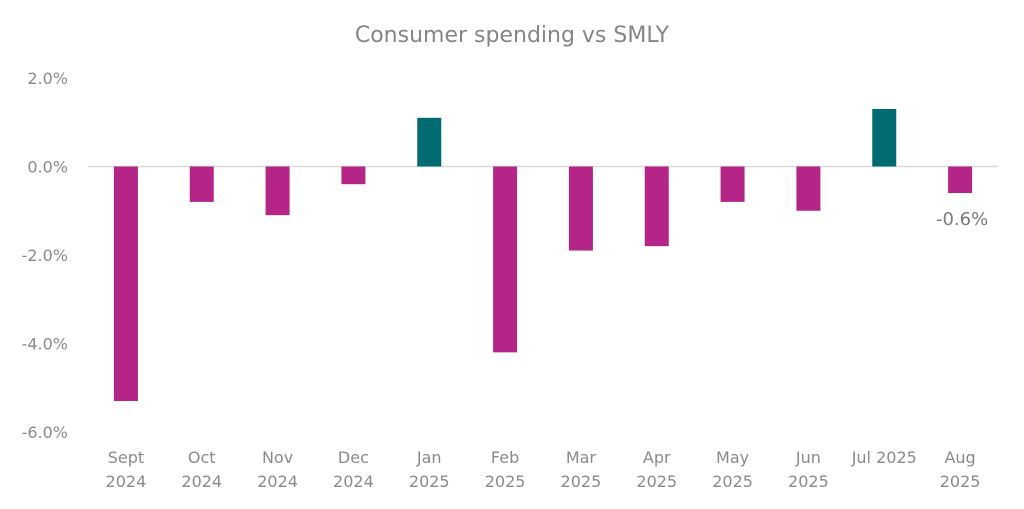 The height and width of the screenshot is (509, 1024). I want to click on bar-jun-2025, so click(808, 188).